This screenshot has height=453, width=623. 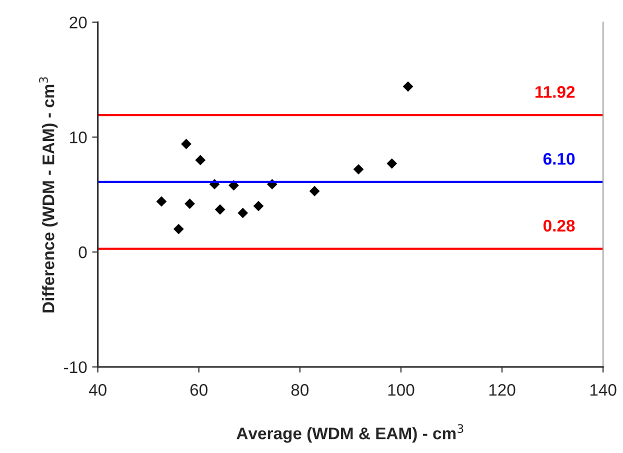 What do you see at coordinates (350, 433) in the screenshot?
I see `x-axis-title: Average (WDM & EAM) - cm$^{3}$` at bounding box center [350, 433].